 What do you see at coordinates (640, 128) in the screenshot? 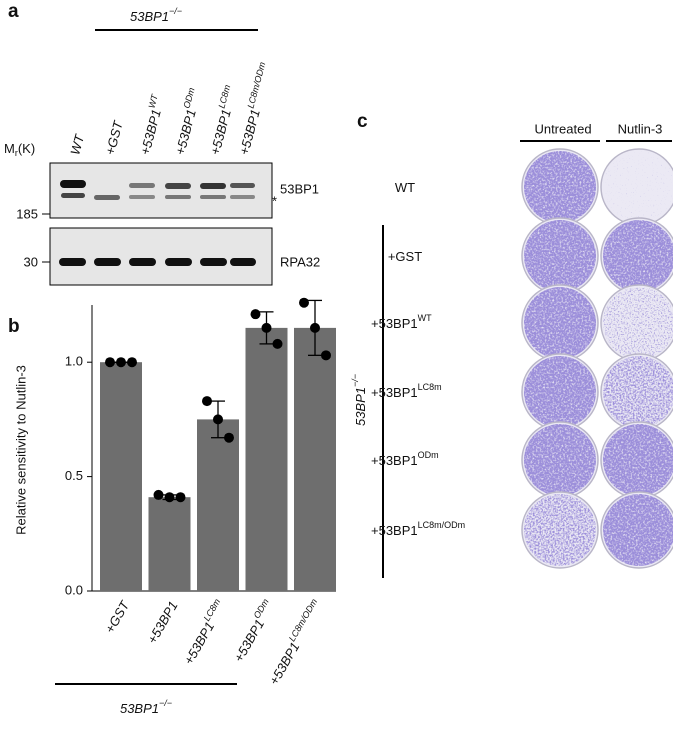
I see `column-header: Nutlin-3` at bounding box center [640, 128].